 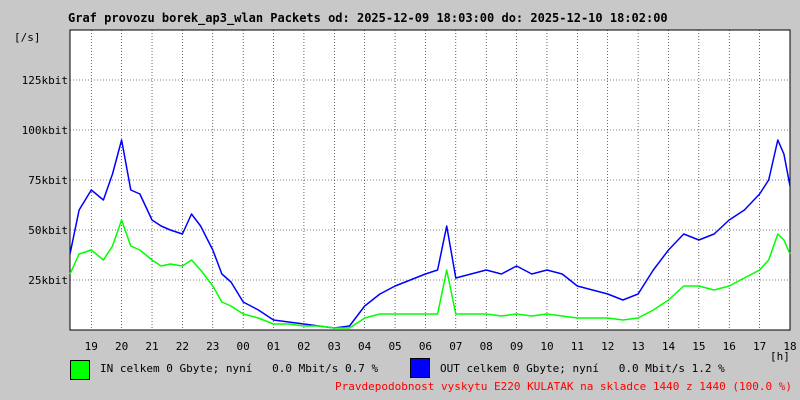 What do you see at coordinates (759, 346) in the screenshot?
I see `x-tick-label: 17` at bounding box center [759, 346].